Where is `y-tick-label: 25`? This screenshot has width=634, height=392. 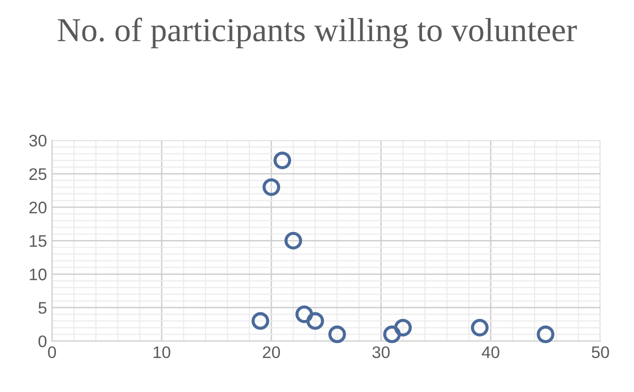 y-tick-label: 25 is located at coordinates (37, 174).